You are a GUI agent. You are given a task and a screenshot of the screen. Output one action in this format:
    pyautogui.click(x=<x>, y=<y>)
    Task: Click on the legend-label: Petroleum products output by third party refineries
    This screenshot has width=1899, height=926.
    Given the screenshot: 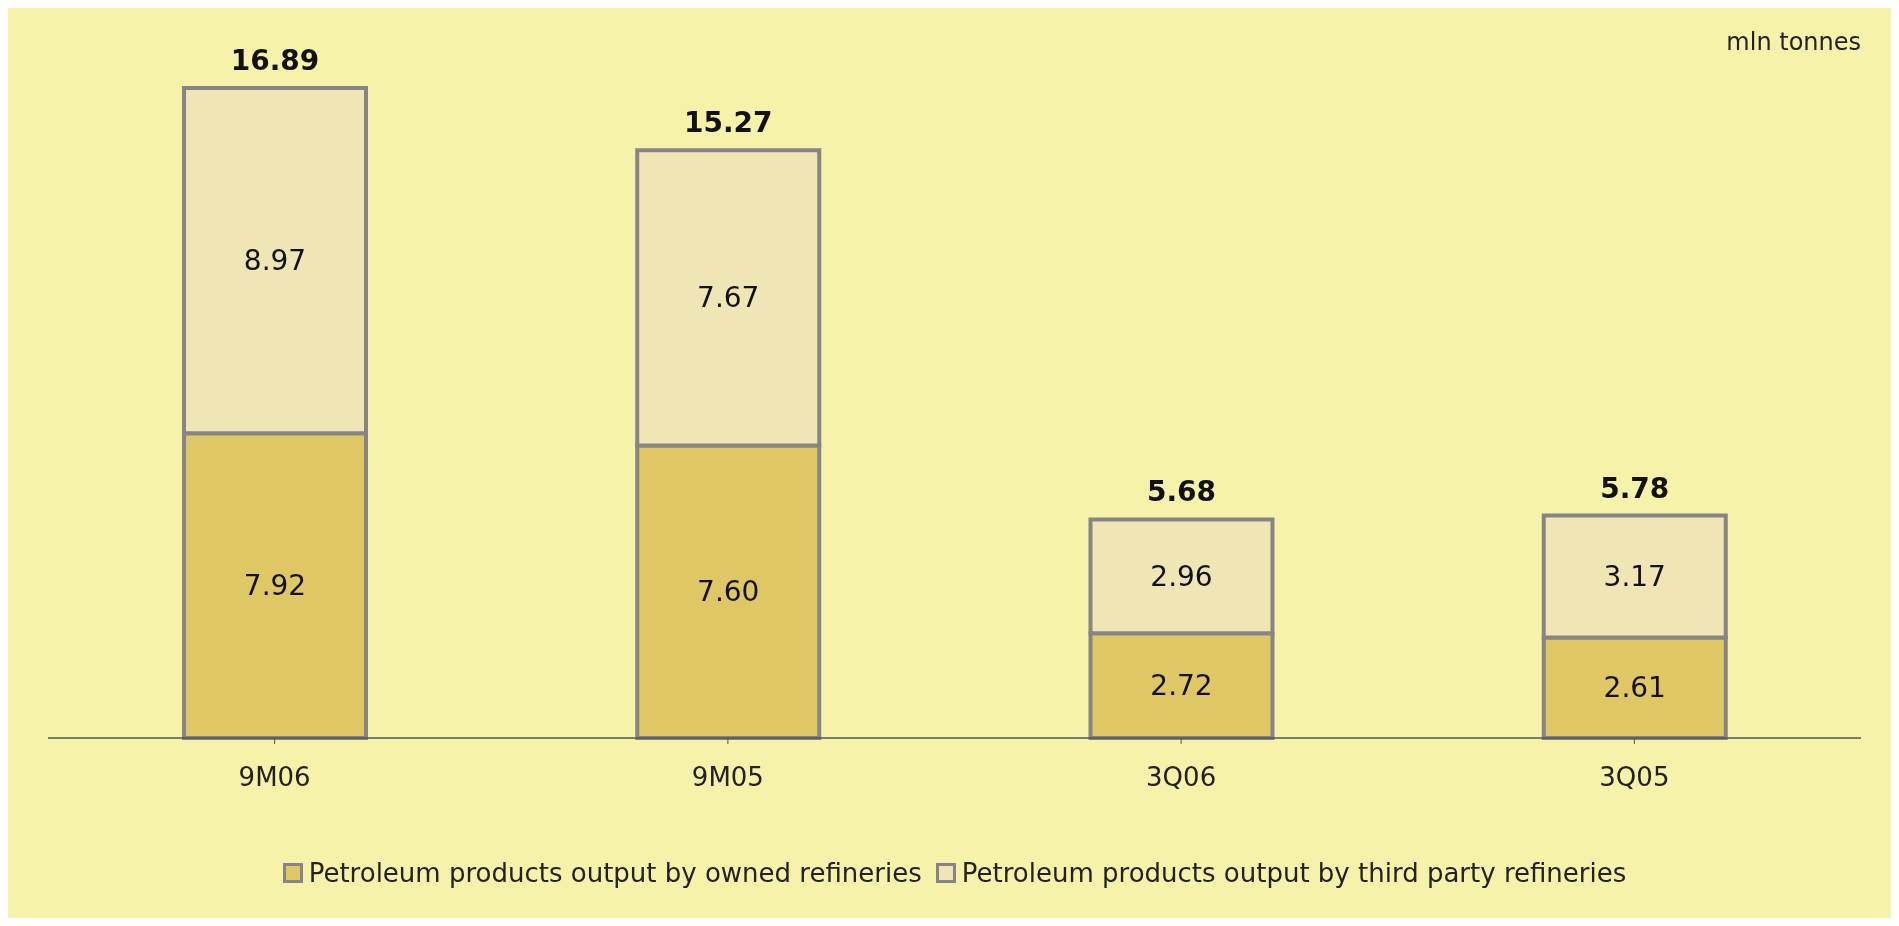 What is the action you would take?
    pyautogui.click(x=1293, y=873)
    